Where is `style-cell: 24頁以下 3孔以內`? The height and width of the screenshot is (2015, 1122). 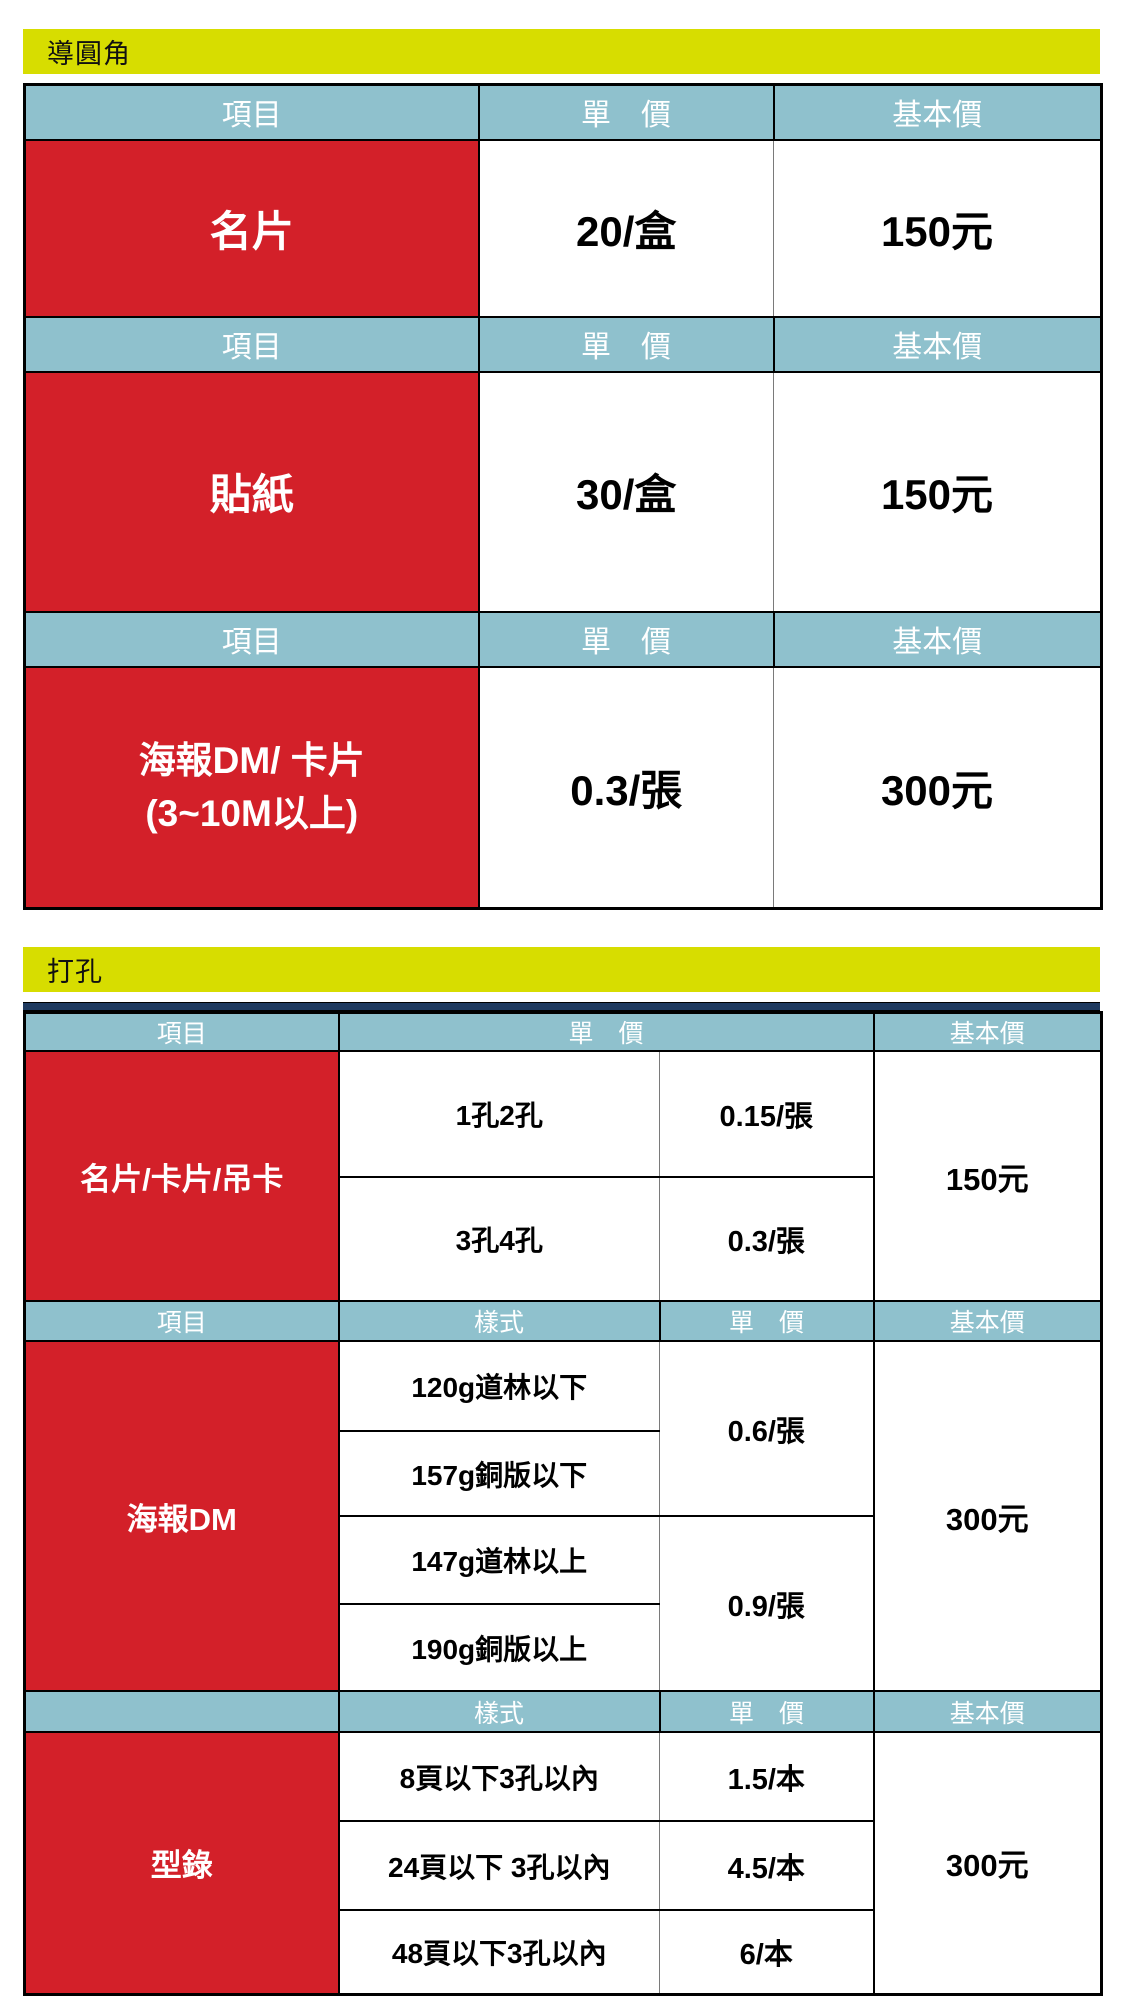
style-cell: 24頁以下 3孔以內 is located at coordinates (498, 1865).